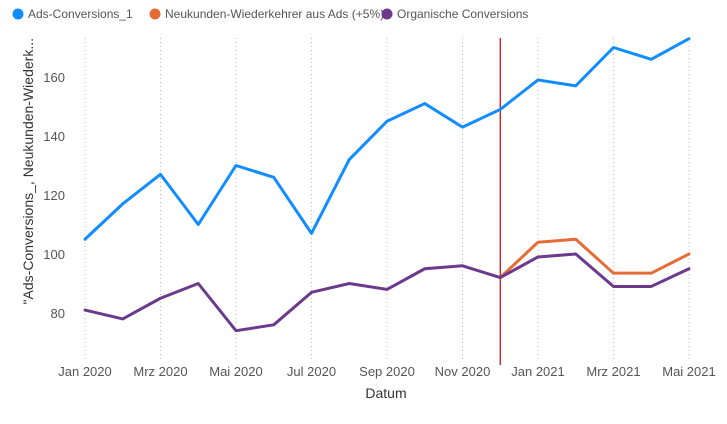 Image resolution: width=727 pixels, height=424 pixels. What do you see at coordinates (385, 393) in the screenshot?
I see `x-axis-title: Datum` at bounding box center [385, 393].